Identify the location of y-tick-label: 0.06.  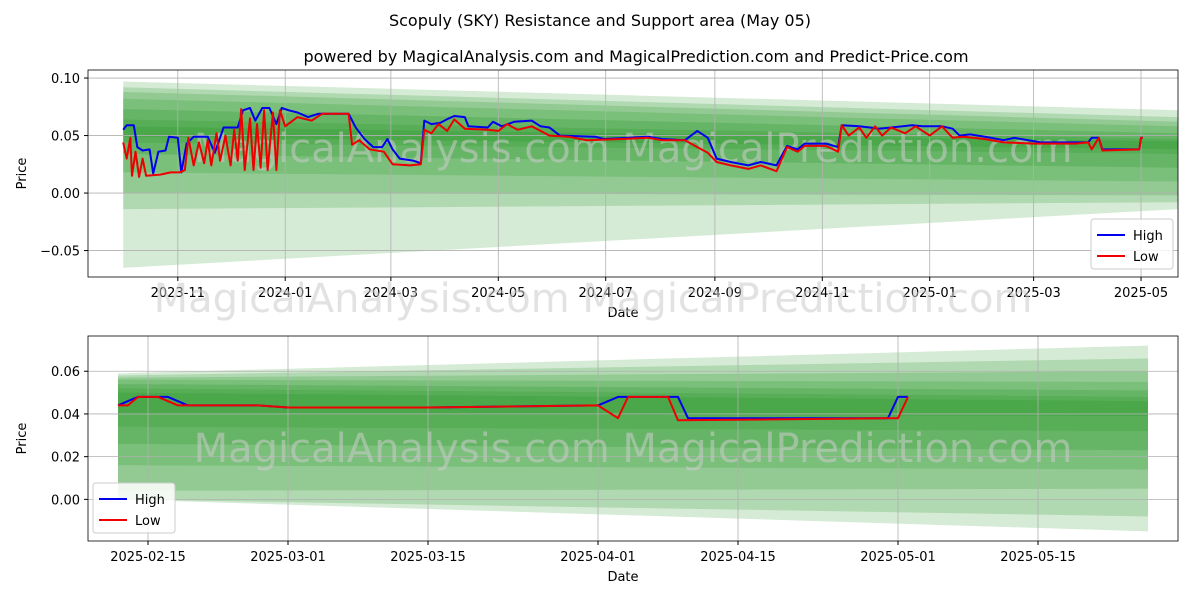
(65, 372).